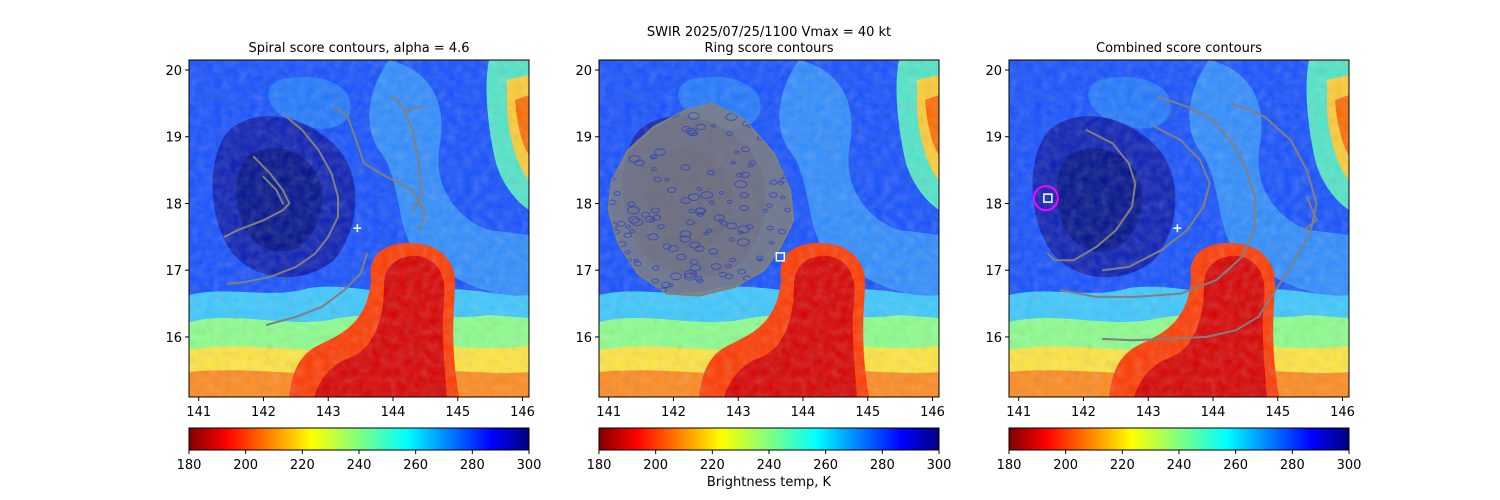 Image resolution: width=1500 pixels, height=500 pixels. Describe the element at coordinates (738, 412) in the screenshot. I see `x-tick-label: 143` at that location.